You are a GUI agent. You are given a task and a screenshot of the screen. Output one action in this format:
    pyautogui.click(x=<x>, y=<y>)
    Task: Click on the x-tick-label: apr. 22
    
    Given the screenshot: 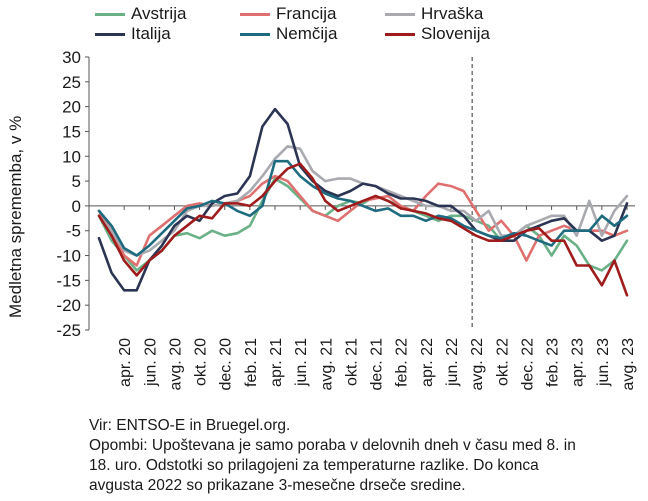 What is the action you would take?
    pyautogui.click(x=427, y=362)
    